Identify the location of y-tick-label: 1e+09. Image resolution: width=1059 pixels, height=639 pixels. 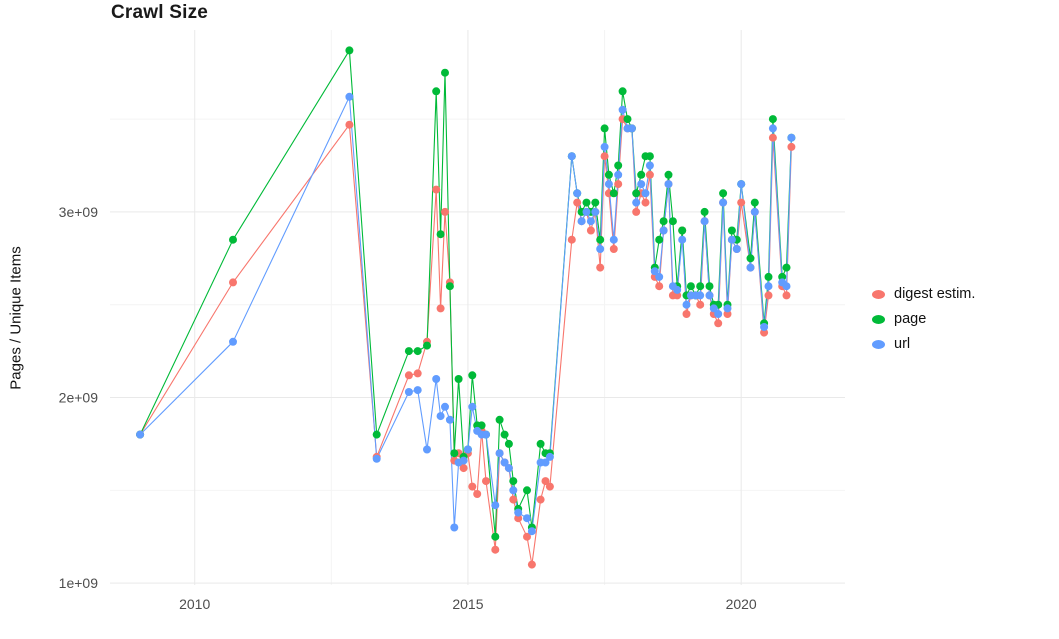
(79, 583).